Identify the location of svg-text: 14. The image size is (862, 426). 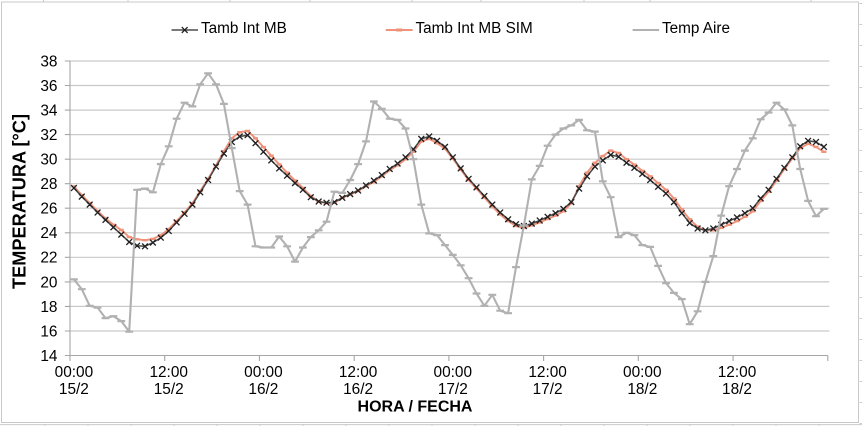
(49, 356).